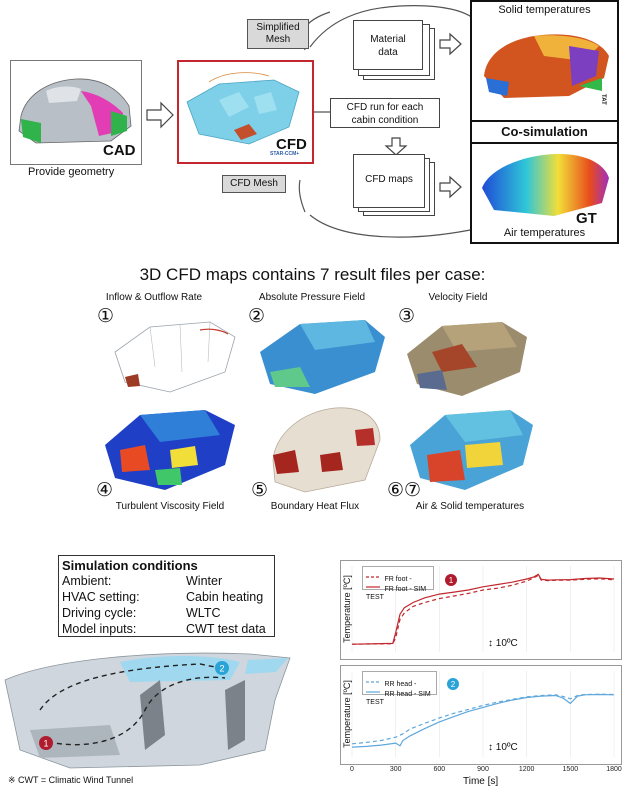 The height and width of the screenshot is (790, 625). I want to click on condition-value: CWT test data, so click(226, 629).